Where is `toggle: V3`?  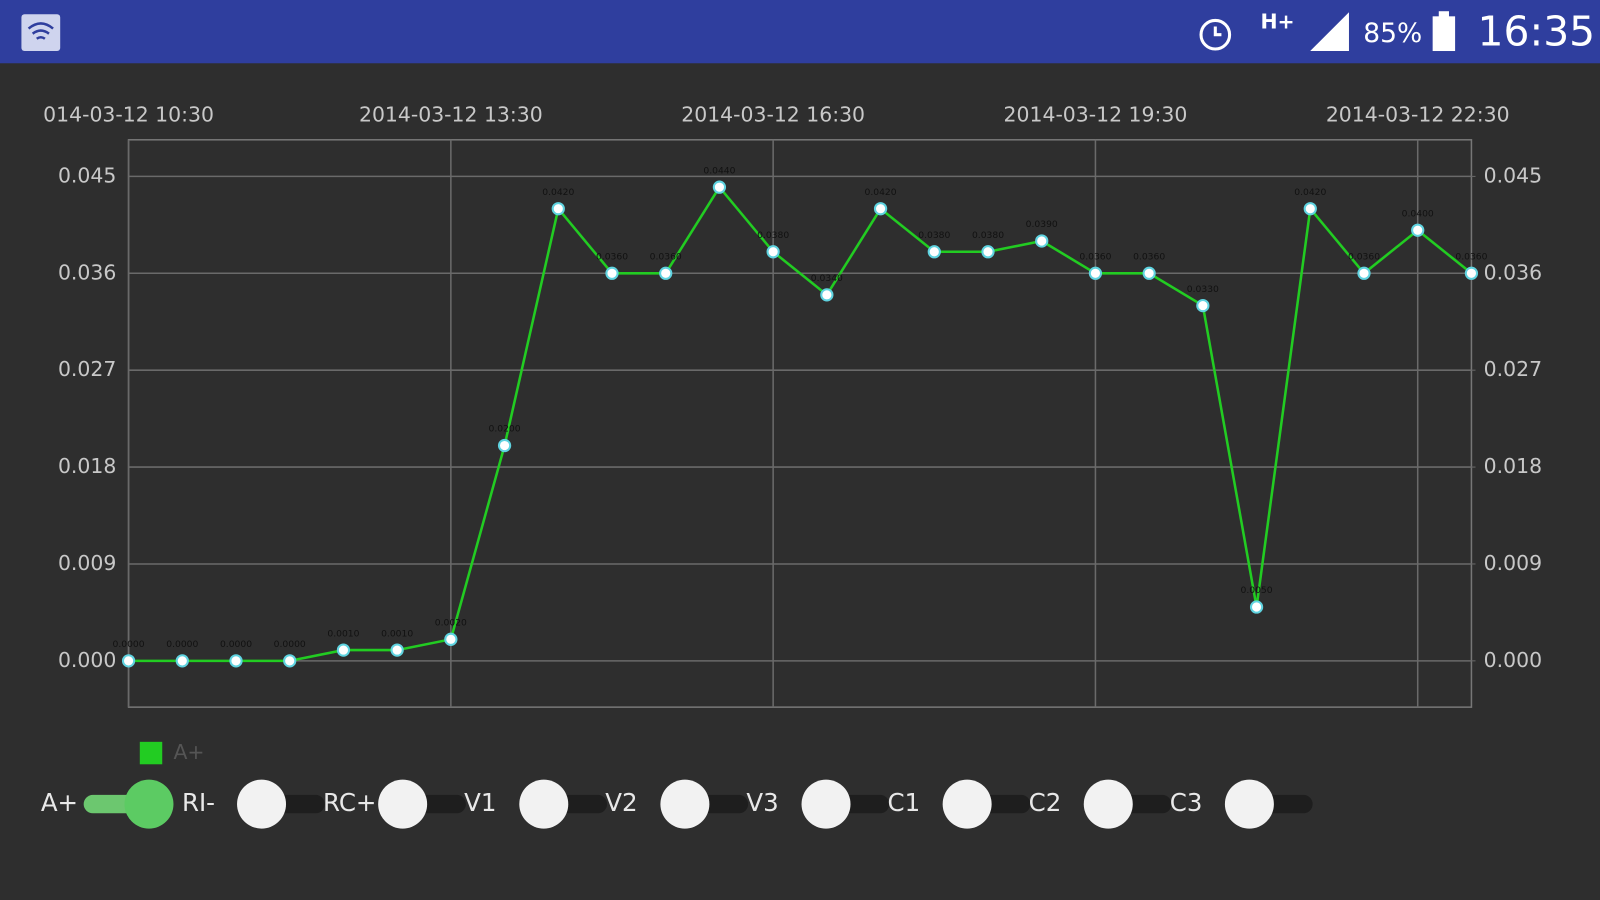
toggle: V3 is located at coordinates (818, 804).